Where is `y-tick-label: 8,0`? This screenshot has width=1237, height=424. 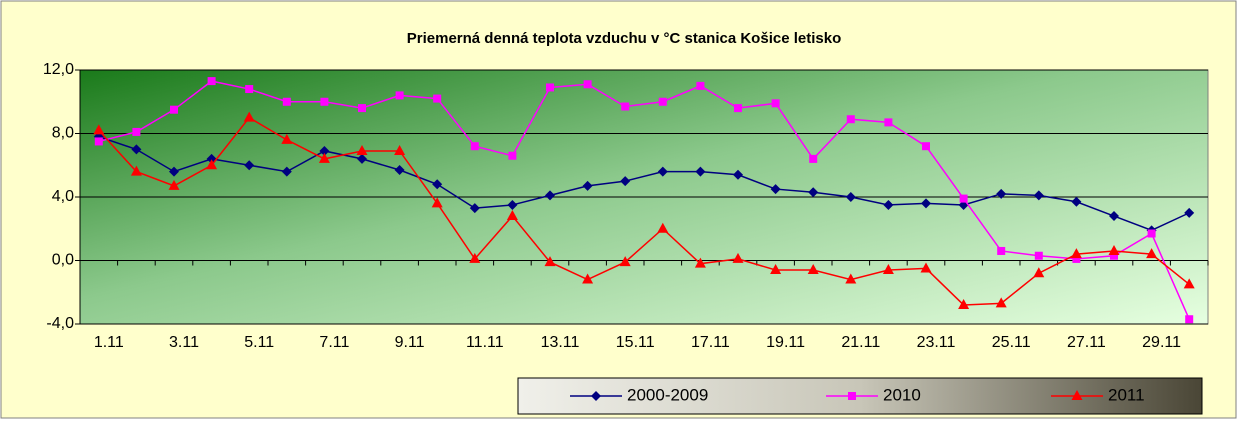
y-tick-label: 8,0 is located at coordinates (63, 133).